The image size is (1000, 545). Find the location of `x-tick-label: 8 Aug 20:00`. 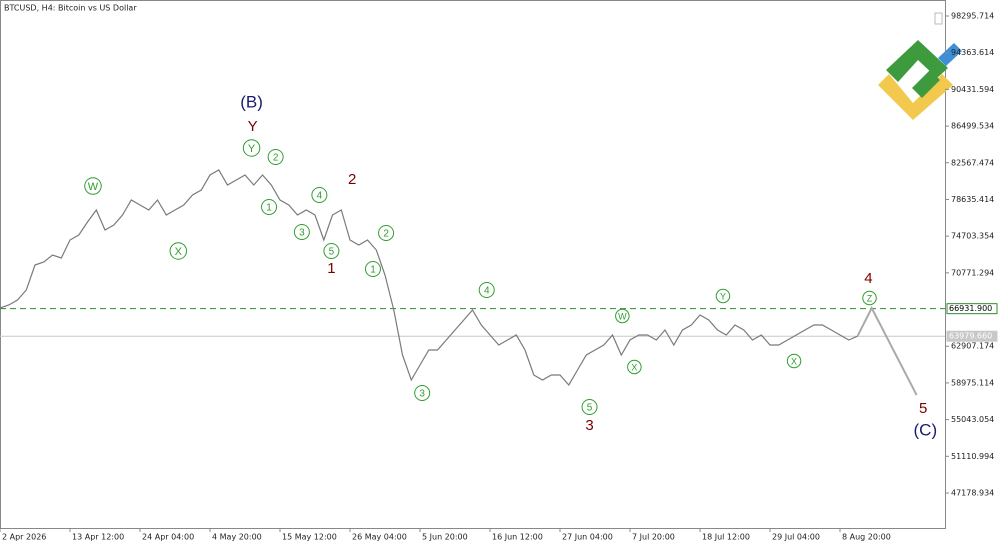

x-tick-label: 8 Aug 20:00 is located at coordinates (866, 537).